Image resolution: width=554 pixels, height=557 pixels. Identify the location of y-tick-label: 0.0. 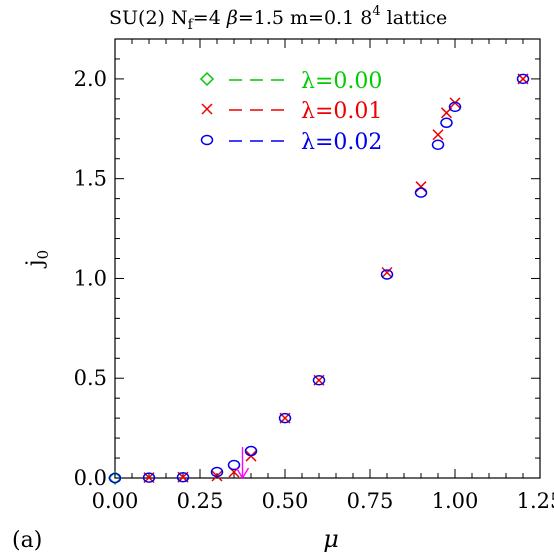
(90, 478).